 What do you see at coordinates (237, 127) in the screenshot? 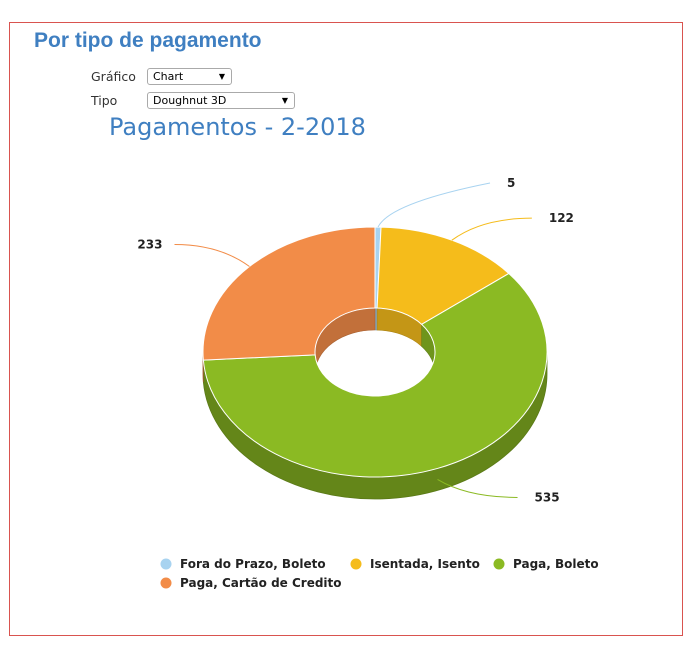
I see `chart-title: Pagamentos - 2-2018` at bounding box center [237, 127].